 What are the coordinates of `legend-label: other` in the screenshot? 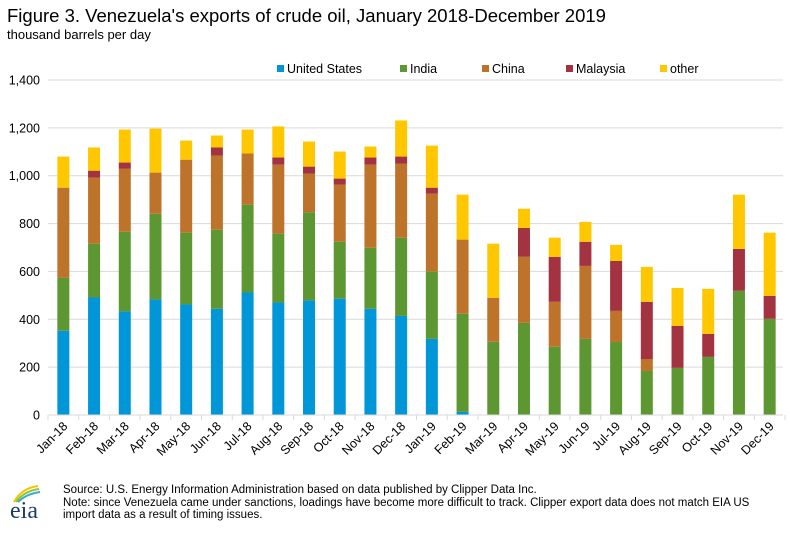 It's located at (684, 69).